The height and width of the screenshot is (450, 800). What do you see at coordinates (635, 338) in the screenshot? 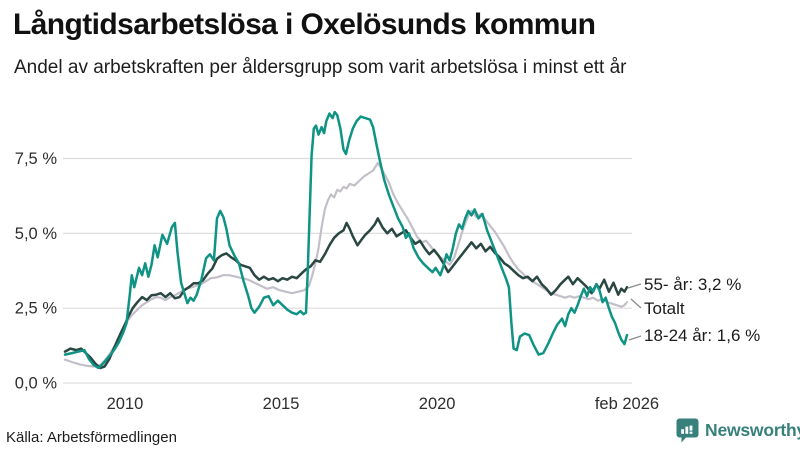
I see `connector-18-24-icon` at bounding box center [635, 338].